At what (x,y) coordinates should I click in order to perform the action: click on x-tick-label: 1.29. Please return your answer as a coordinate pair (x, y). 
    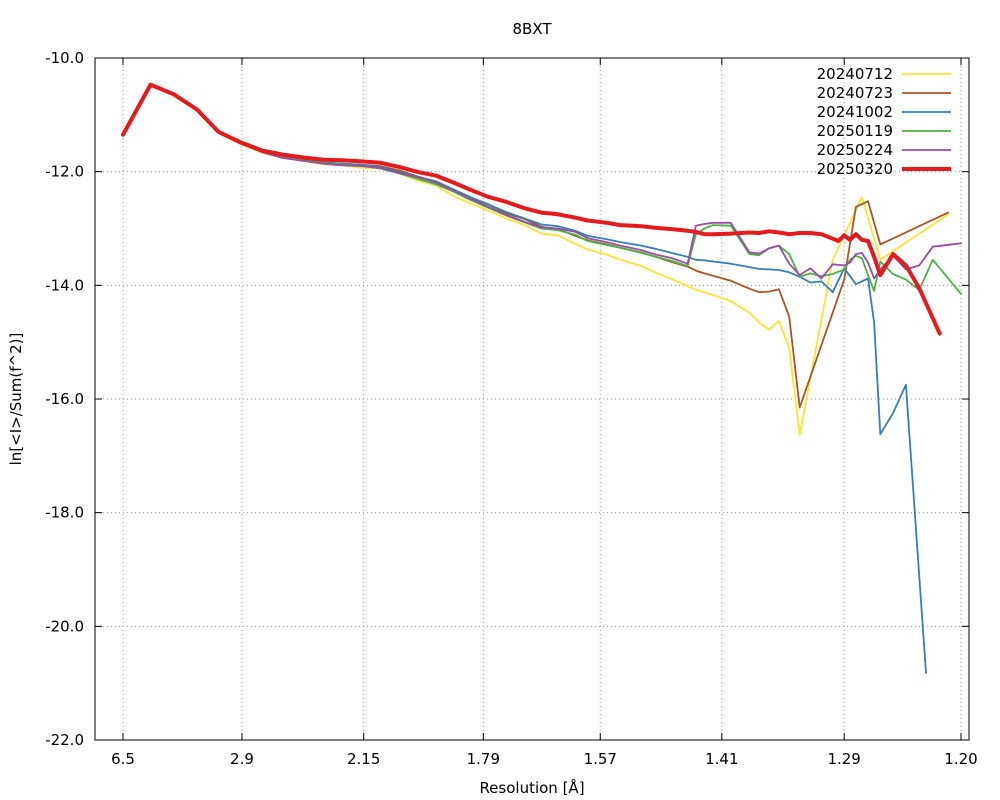
    Looking at the image, I should click on (843, 759).